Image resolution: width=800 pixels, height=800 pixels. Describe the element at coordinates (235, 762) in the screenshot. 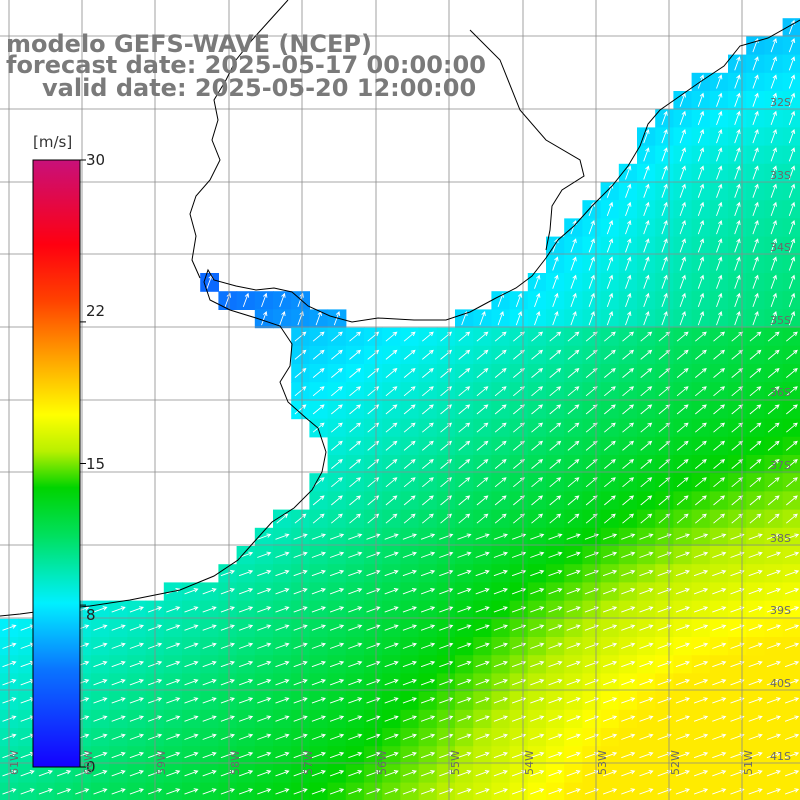

I see `lon-label-58w: 58W` at that location.